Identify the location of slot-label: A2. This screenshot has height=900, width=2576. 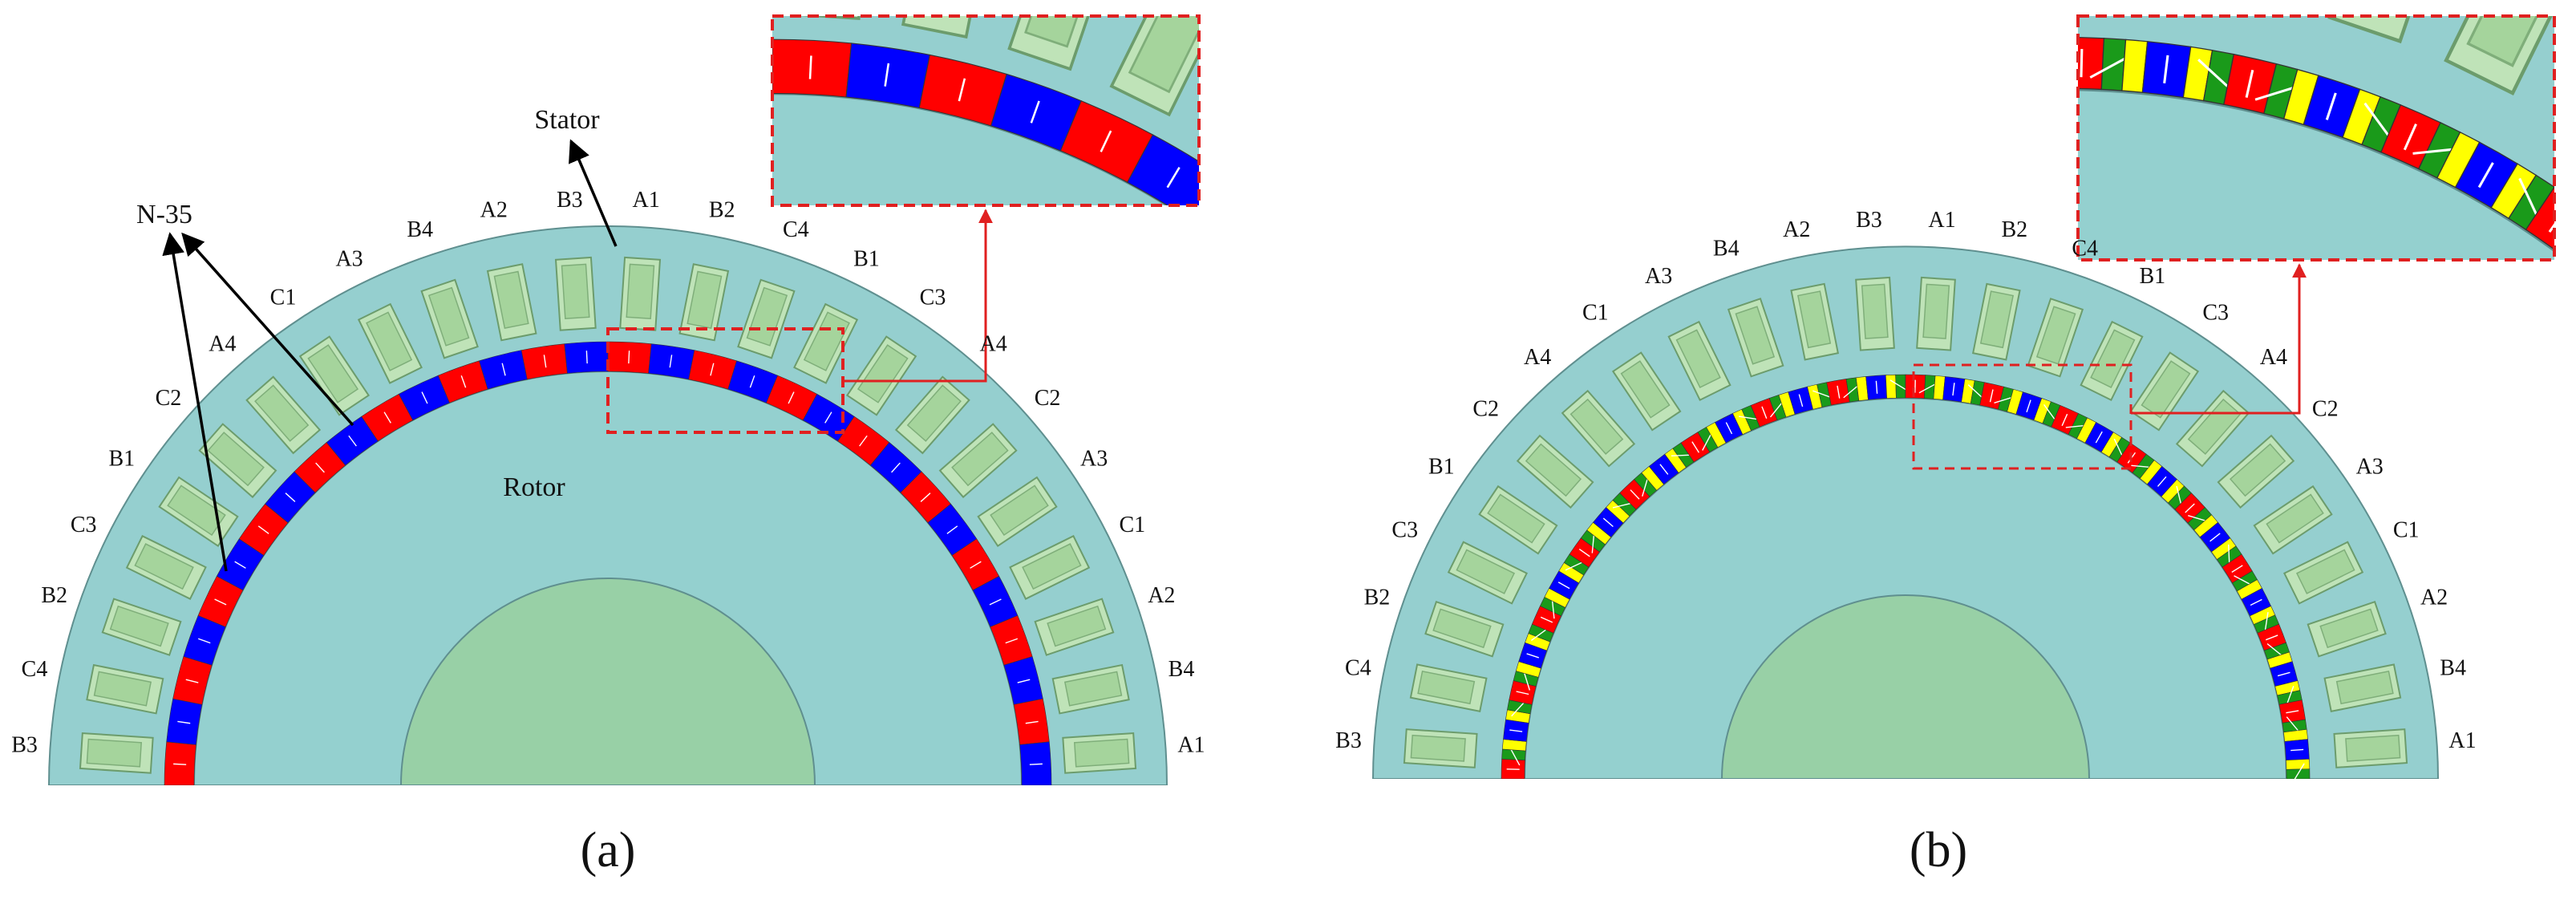
(494, 209).